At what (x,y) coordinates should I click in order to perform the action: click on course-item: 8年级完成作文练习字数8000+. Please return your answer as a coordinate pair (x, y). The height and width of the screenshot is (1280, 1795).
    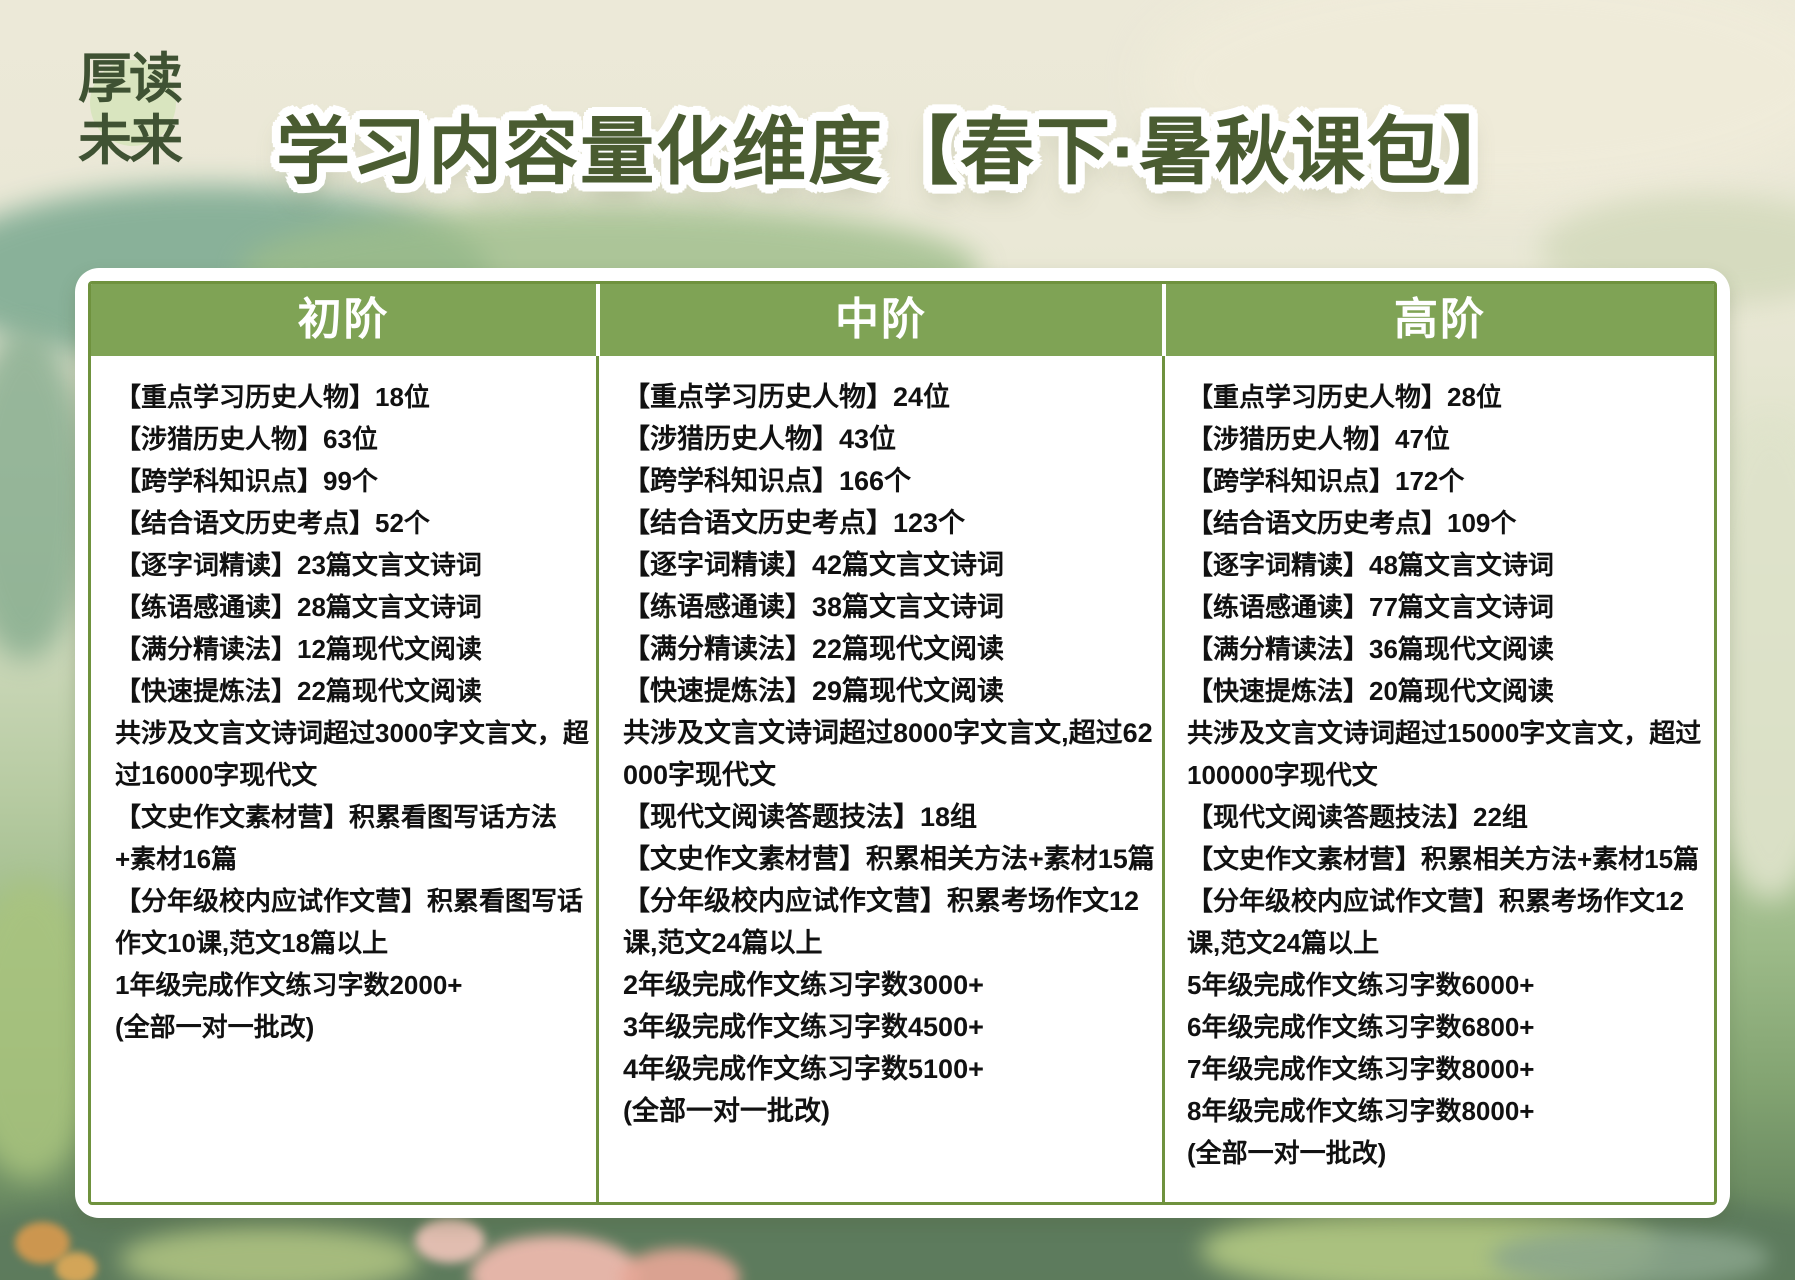
    Looking at the image, I should click on (1361, 1111).